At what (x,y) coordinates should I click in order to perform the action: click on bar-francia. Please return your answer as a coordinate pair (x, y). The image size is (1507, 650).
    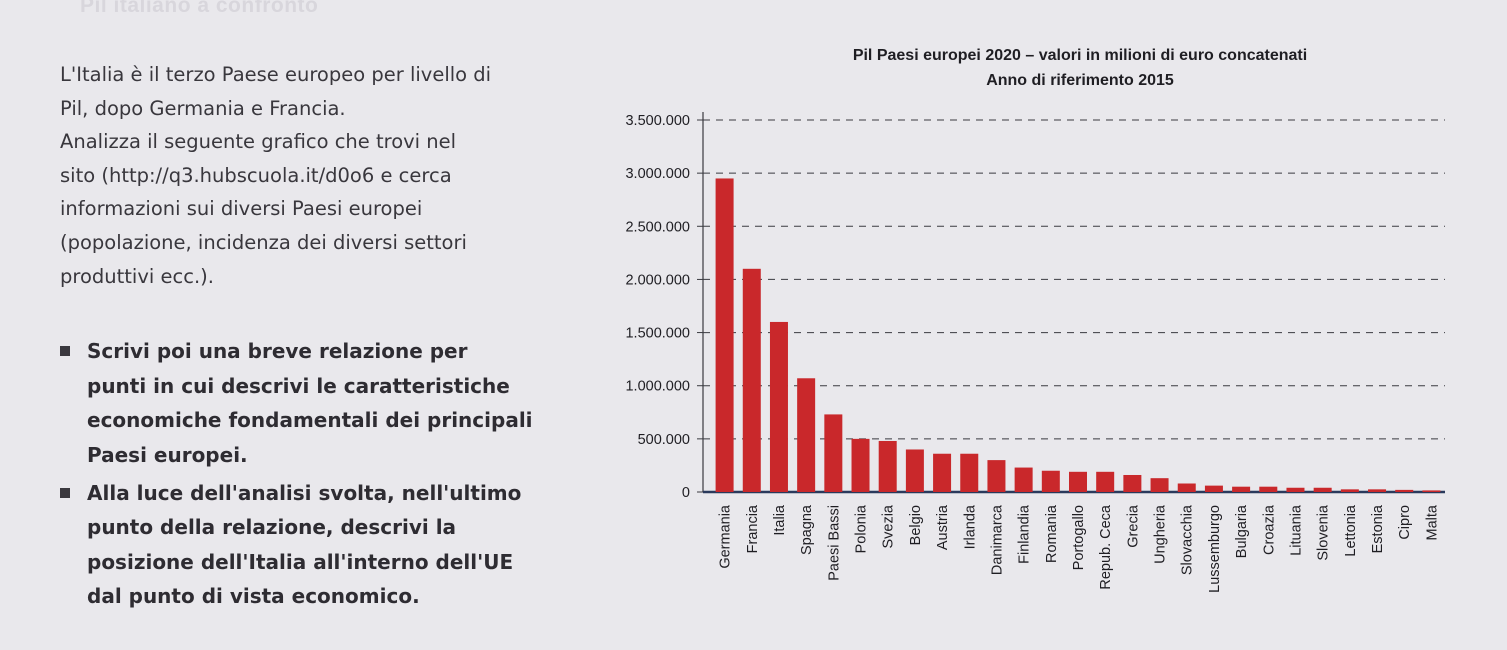
    Looking at the image, I should click on (751, 380).